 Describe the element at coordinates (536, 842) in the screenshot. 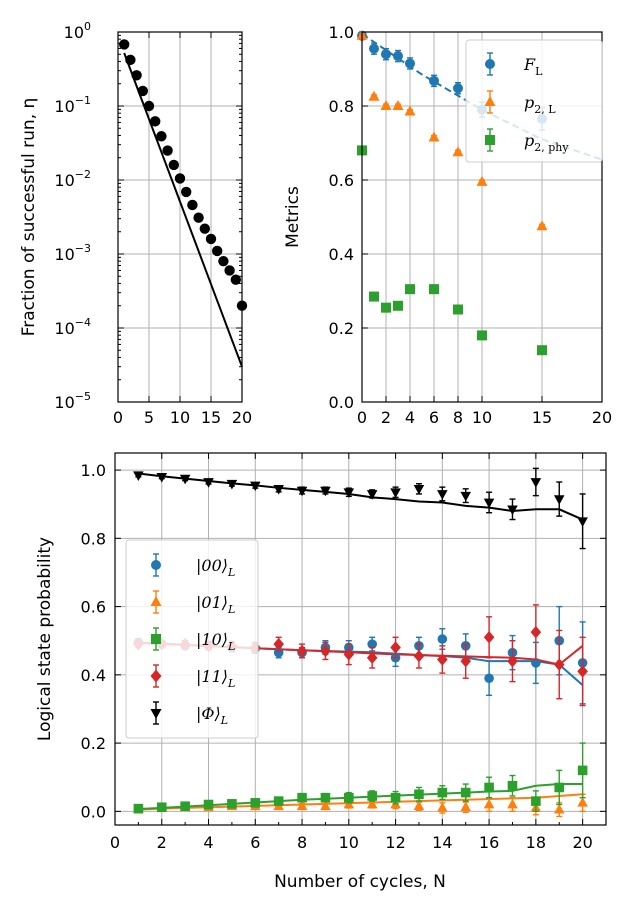

I see `c-xtick-label: 18` at that location.